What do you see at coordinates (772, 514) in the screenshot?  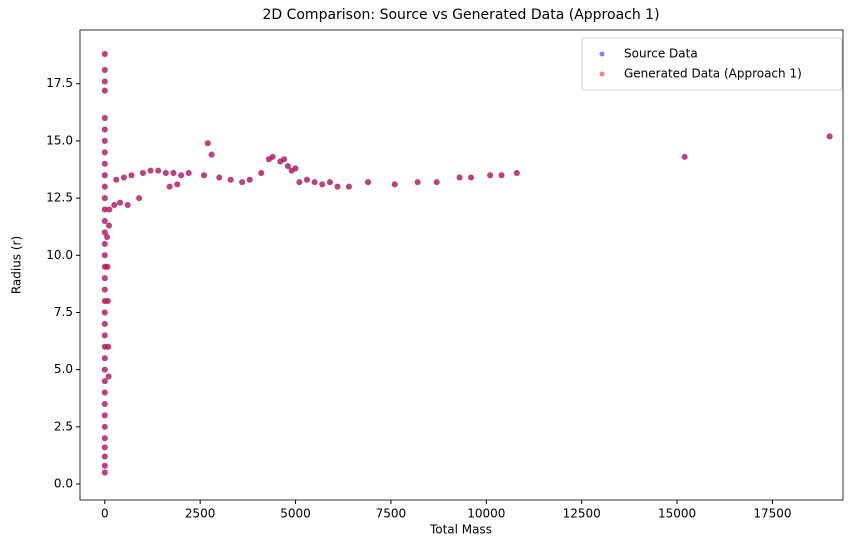 I see `x-tick-label: 17500` at bounding box center [772, 514].